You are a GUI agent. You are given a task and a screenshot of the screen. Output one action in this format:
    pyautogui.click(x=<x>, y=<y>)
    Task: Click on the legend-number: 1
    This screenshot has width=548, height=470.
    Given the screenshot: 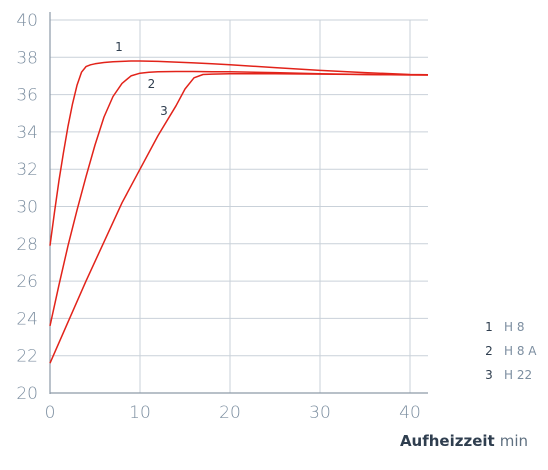 What is the action you would take?
    pyautogui.click(x=489, y=327)
    